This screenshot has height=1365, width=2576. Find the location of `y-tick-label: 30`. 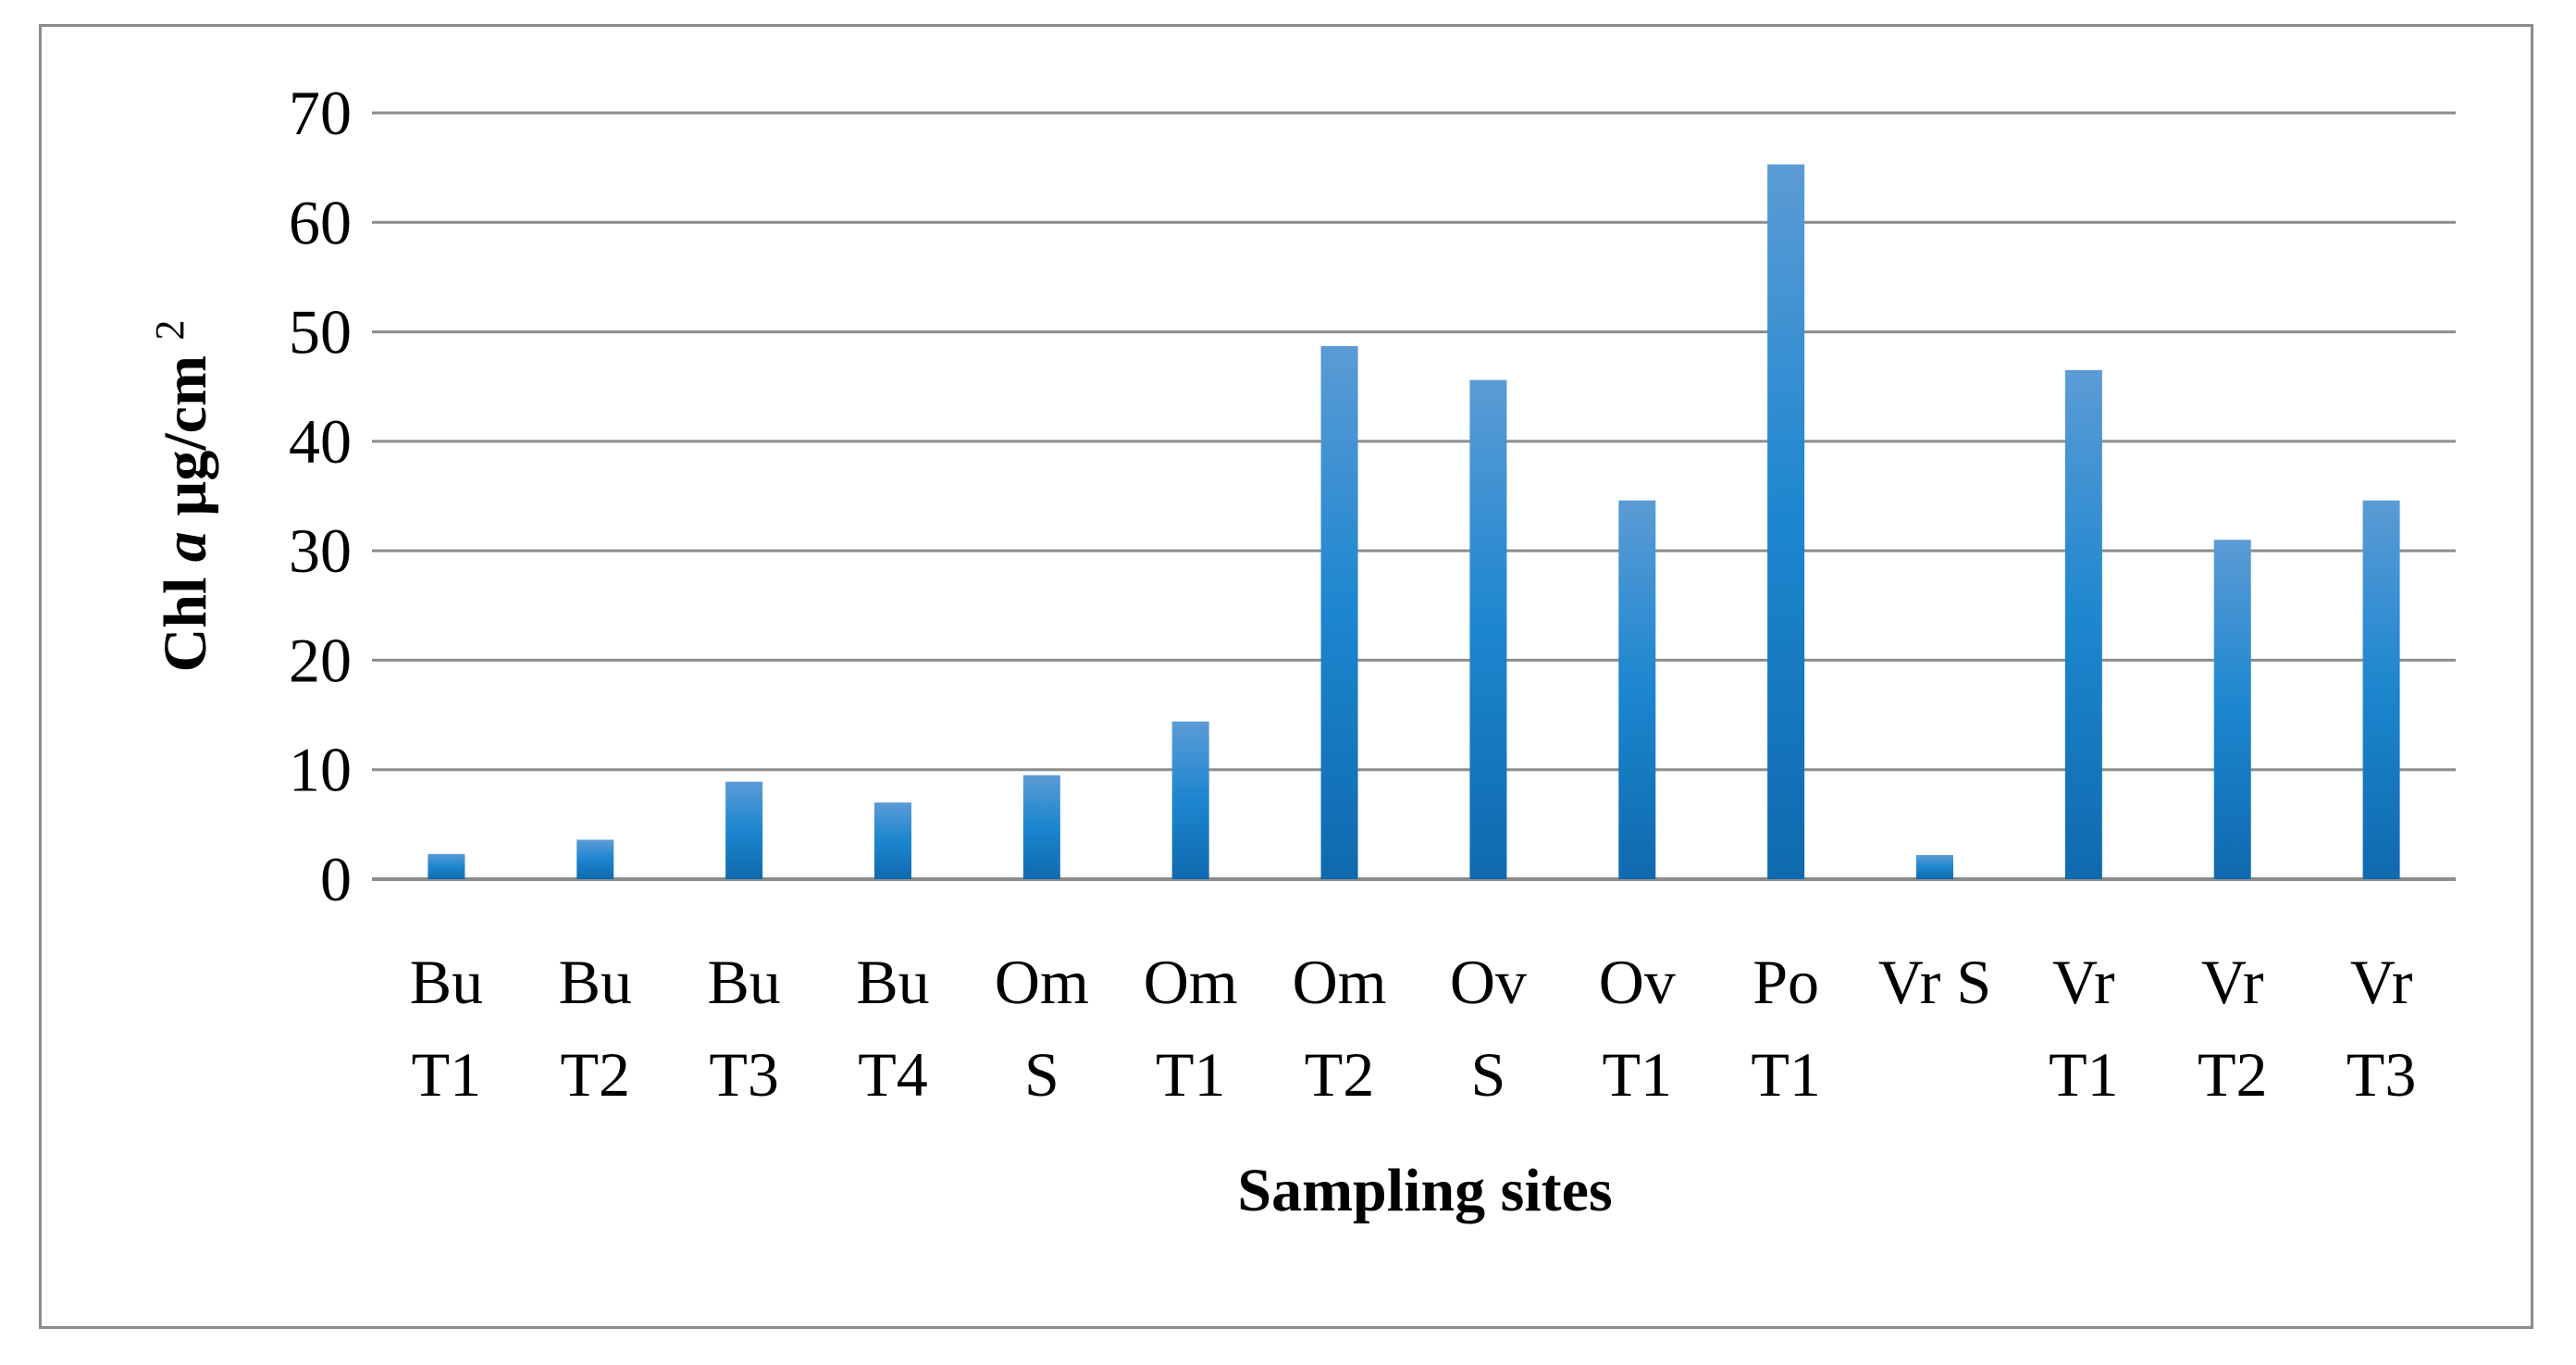

y-tick-label: 30 is located at coordinates (320, 550).